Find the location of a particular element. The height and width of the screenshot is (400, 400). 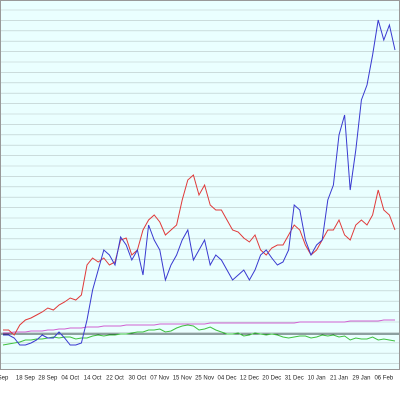

x-tick-label: 15 Nov is located at coordinates (182, 379).